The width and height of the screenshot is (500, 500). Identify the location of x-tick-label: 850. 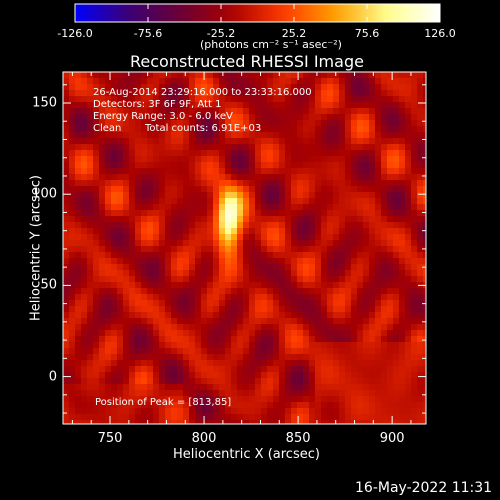
(298, 438).